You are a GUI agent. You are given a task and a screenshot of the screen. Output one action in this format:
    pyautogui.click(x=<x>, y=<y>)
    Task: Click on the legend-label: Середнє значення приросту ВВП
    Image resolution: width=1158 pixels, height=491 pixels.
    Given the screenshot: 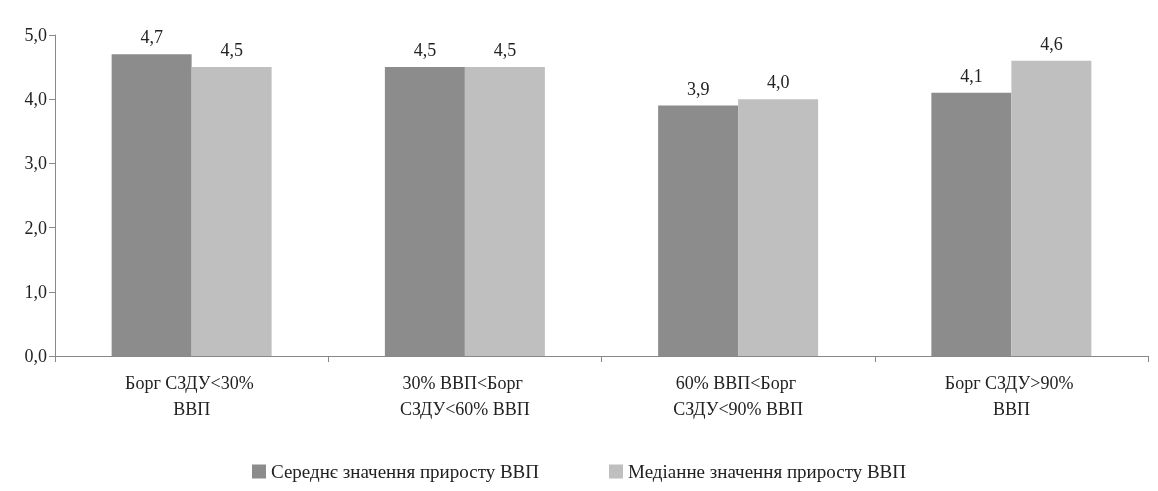 What is the action you would take?
    pyautogui.click(x=405, y=471)
    